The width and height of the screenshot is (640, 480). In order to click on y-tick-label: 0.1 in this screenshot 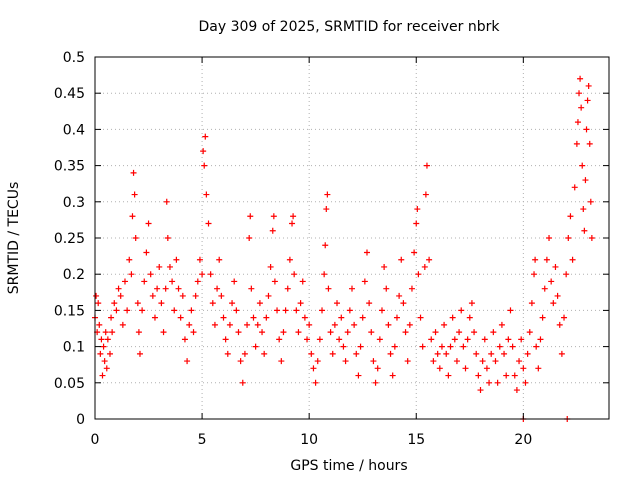, I will do `click(74, 348)`.